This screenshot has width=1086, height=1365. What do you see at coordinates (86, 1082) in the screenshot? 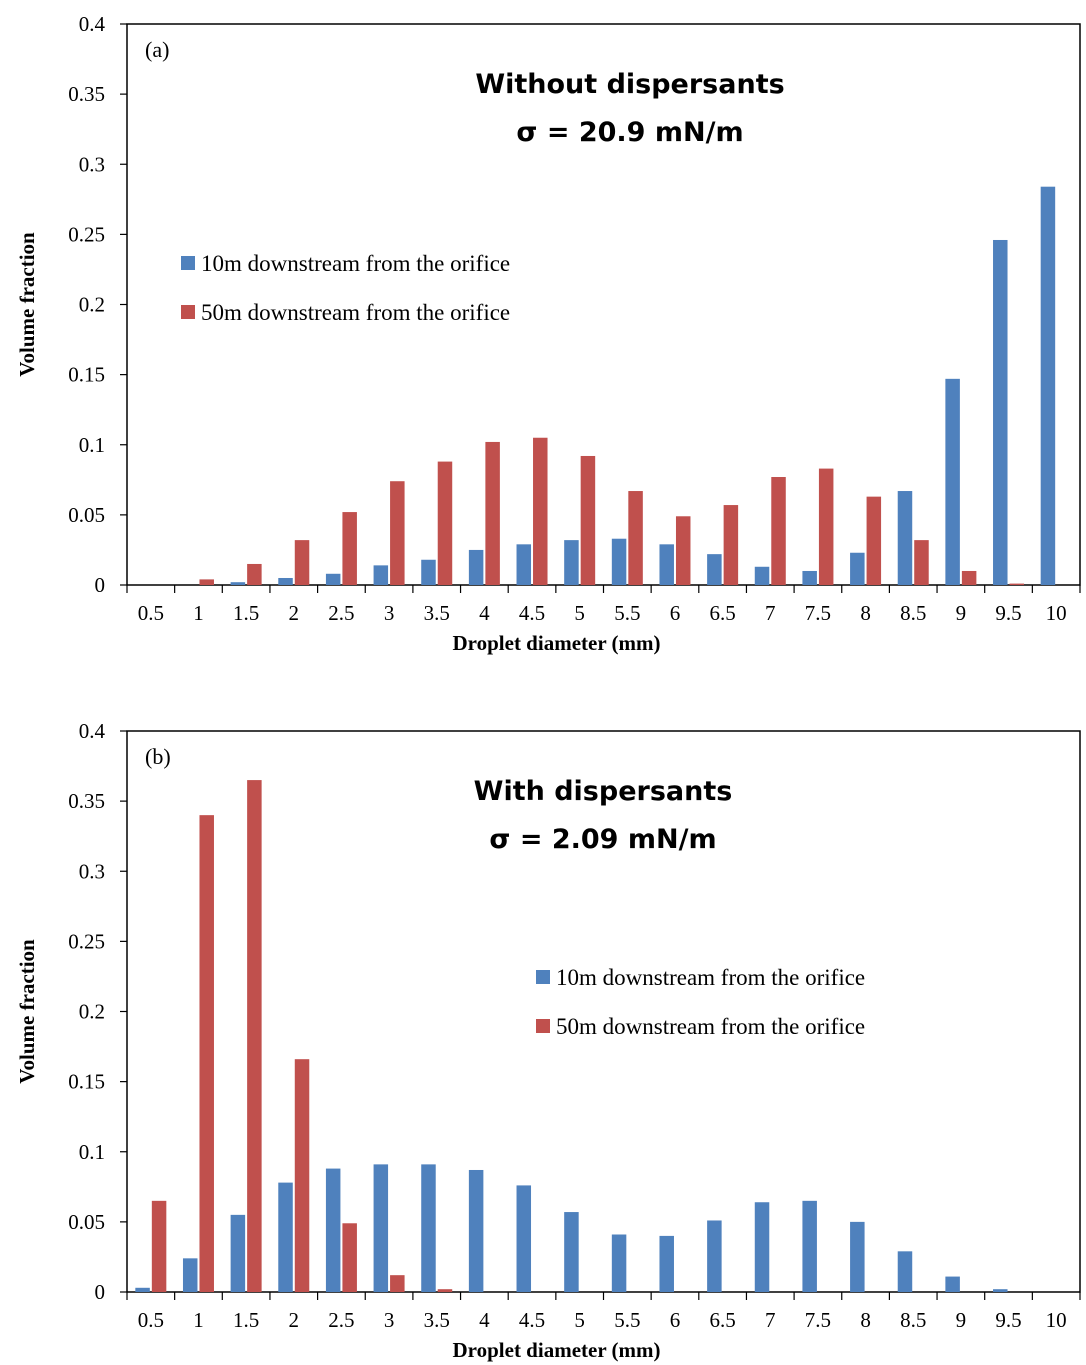
I see `y-tick-label: 0.15` at bounding box center [86, 1082].